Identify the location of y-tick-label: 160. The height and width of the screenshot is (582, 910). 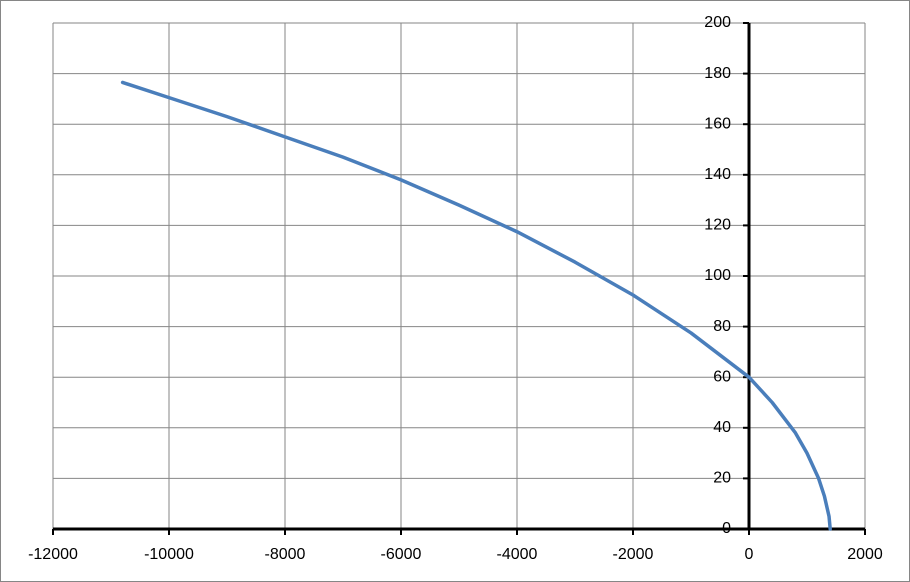
(717, 123).